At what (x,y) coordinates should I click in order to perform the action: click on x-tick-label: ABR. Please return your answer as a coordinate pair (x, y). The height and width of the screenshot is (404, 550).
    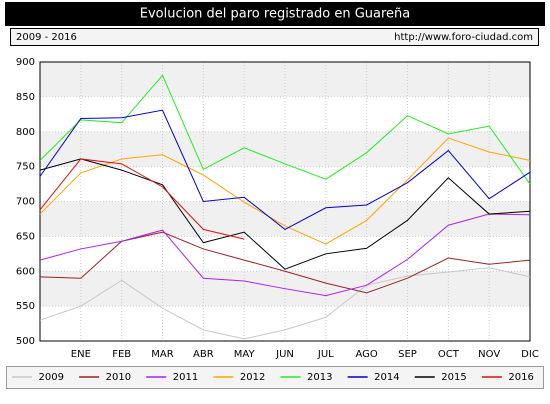
    Looking at the image, I should click on (203, 354).